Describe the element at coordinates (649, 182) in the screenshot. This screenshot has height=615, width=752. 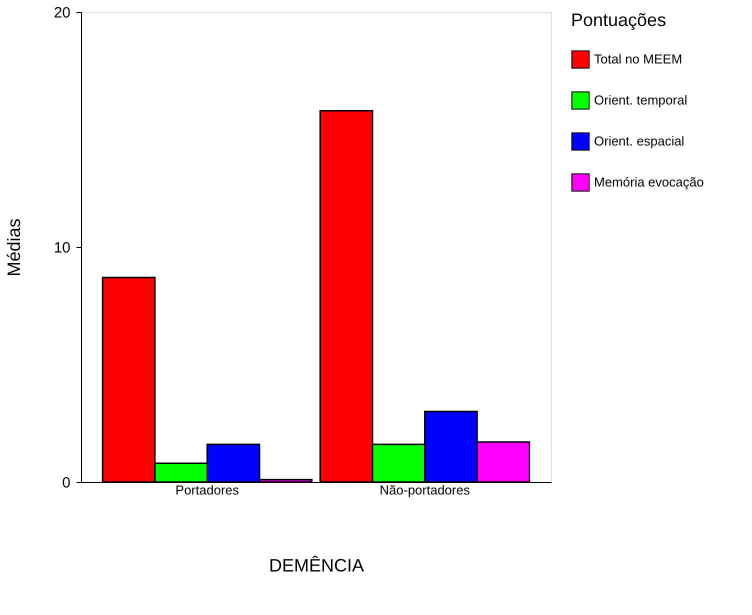
I see `legend-label: Memória evocação` at that location.